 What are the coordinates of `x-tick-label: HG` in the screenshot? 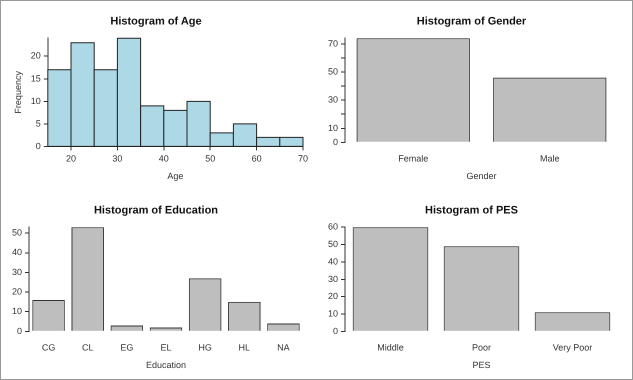 It's located at (205, 347).